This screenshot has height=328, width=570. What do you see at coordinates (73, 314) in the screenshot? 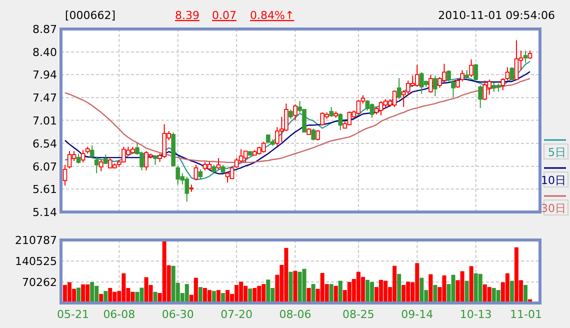
I see `x-tick-label: 05-21` at bounding box center [73, 314].